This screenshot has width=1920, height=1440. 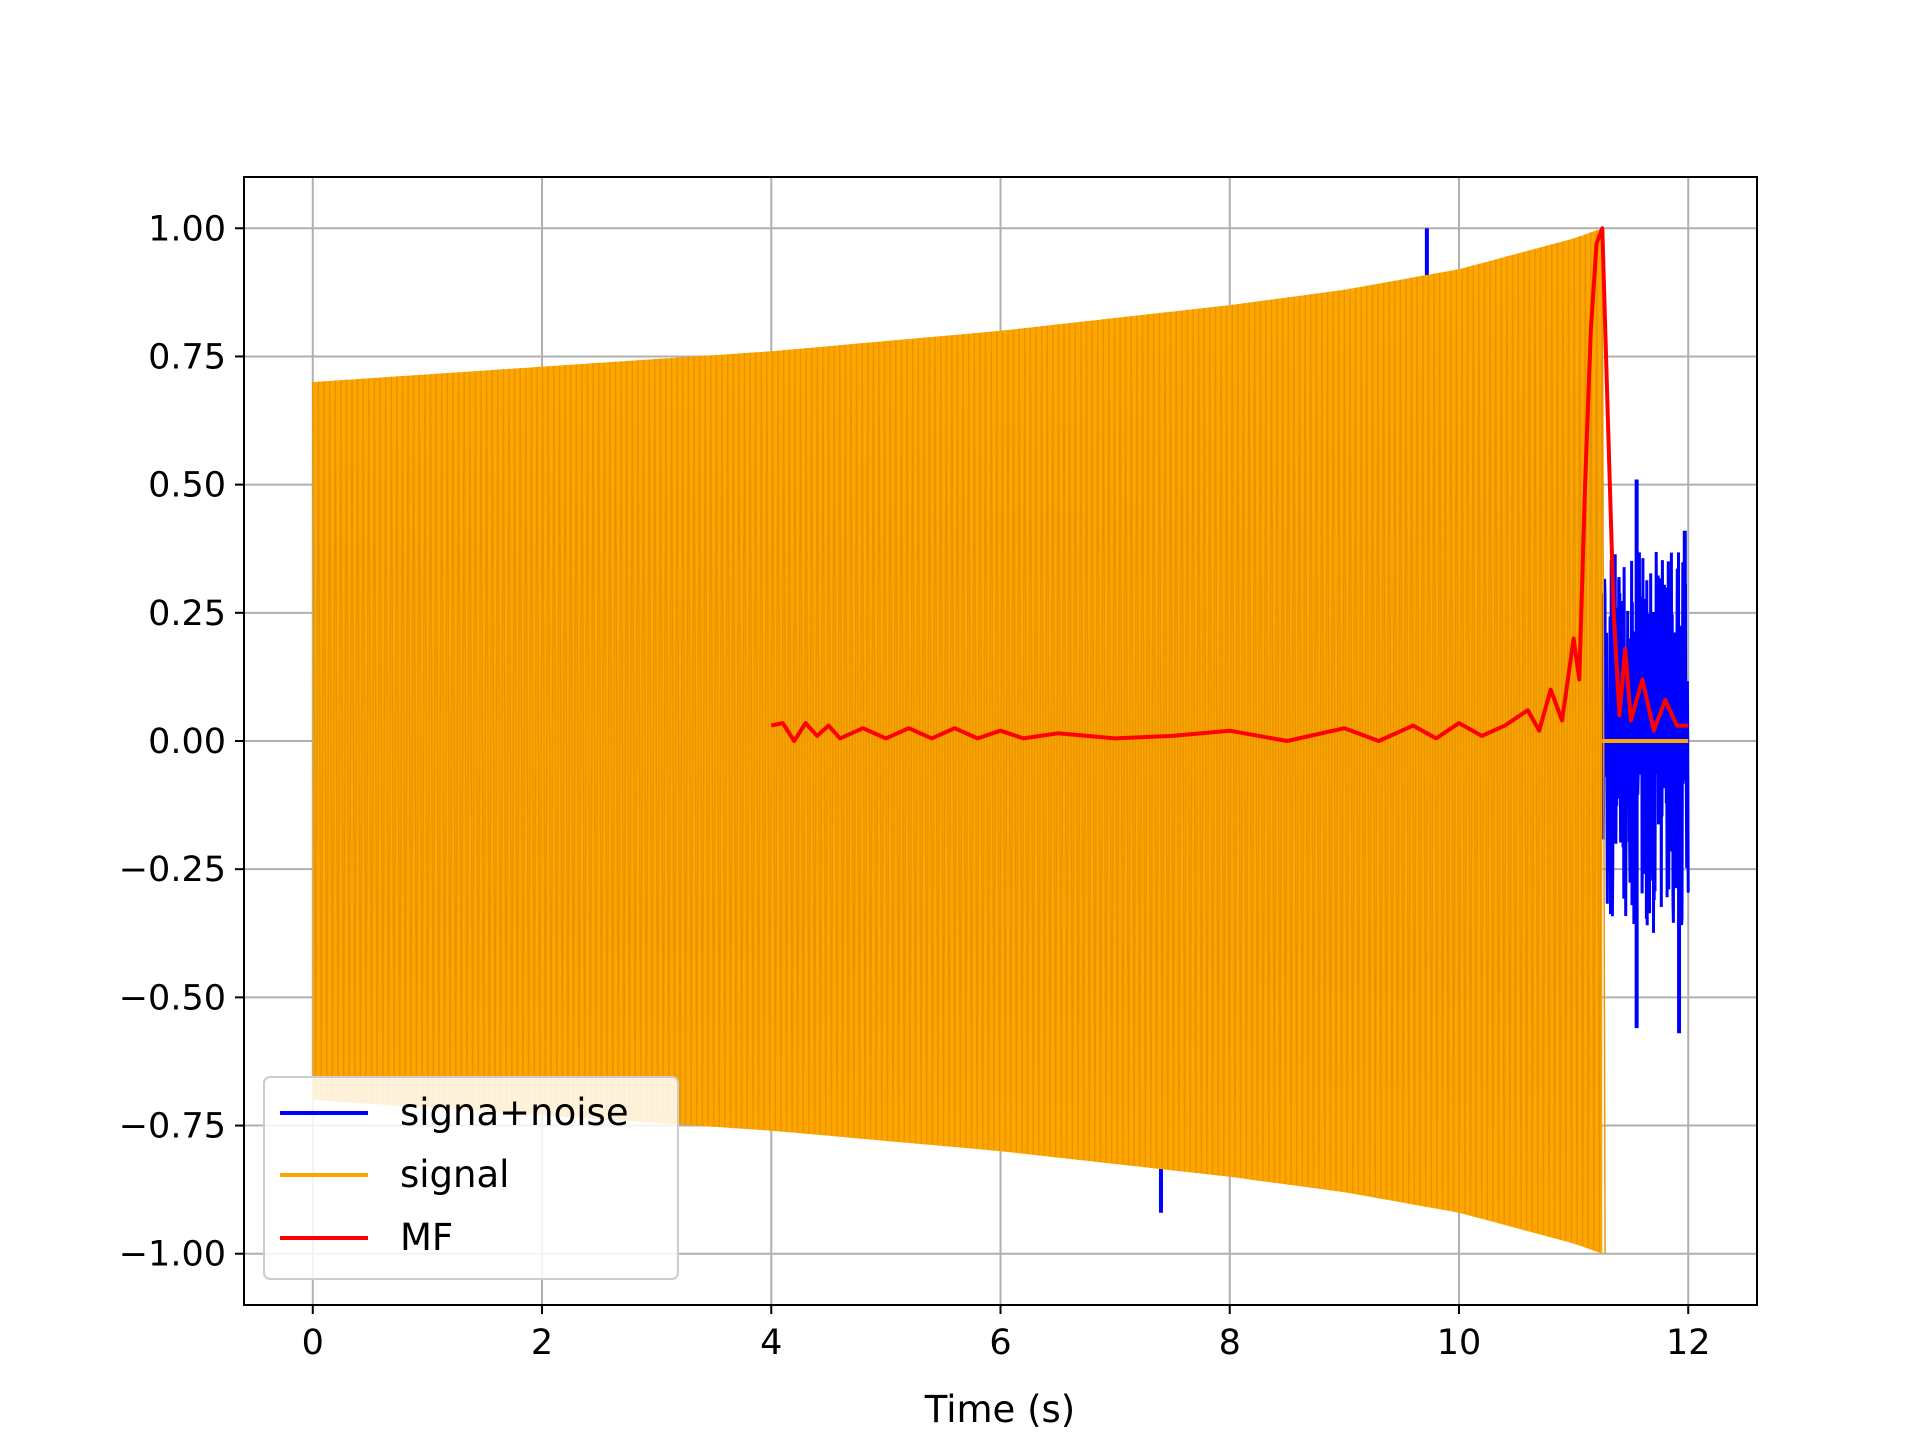 I want to click on y-tick-label: 0.00, so click(x=187, y=742).